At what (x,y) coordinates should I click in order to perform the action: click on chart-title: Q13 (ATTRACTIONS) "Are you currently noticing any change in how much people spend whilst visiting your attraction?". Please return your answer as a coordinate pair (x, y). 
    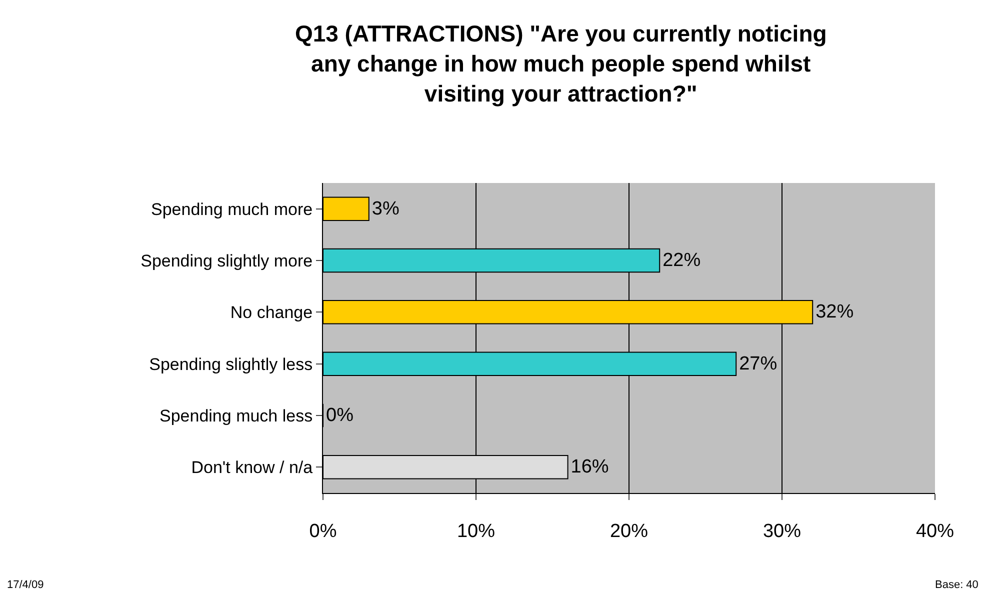
    Looking at the image, I should click on (560, 63).